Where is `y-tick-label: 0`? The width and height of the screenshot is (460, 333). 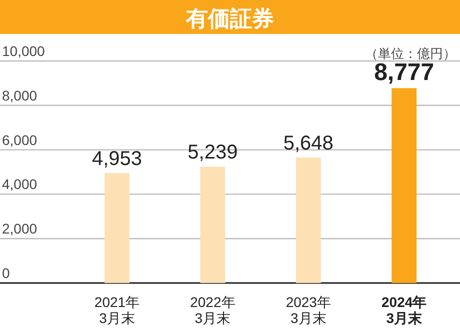
y-tick-label: 0 is located at coordinates (6, 273).